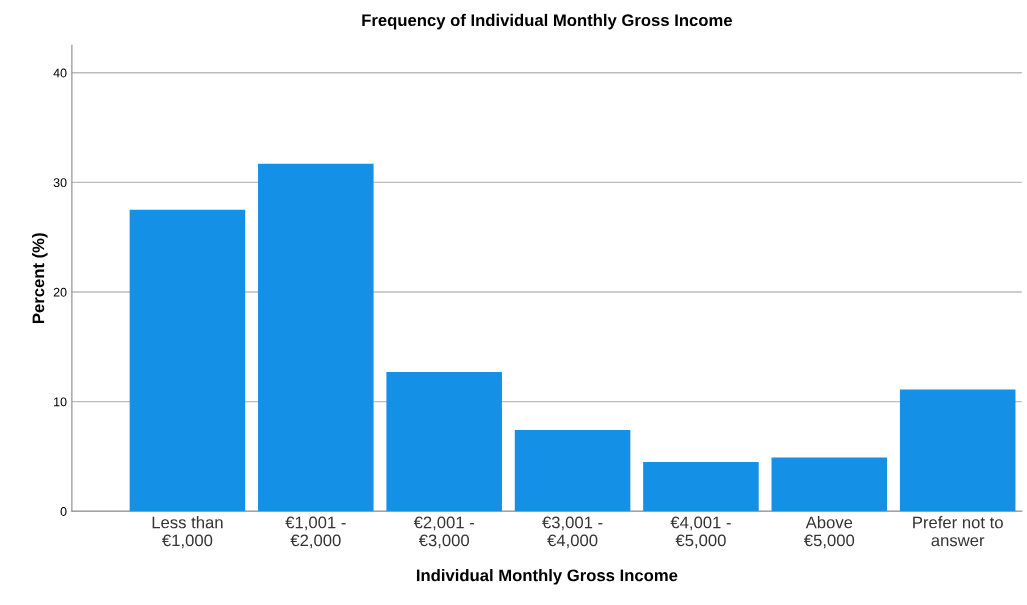 This screenshot has height=605, width=1027. I want to click on y-axis-title: Percent (%), so click(40, 278).